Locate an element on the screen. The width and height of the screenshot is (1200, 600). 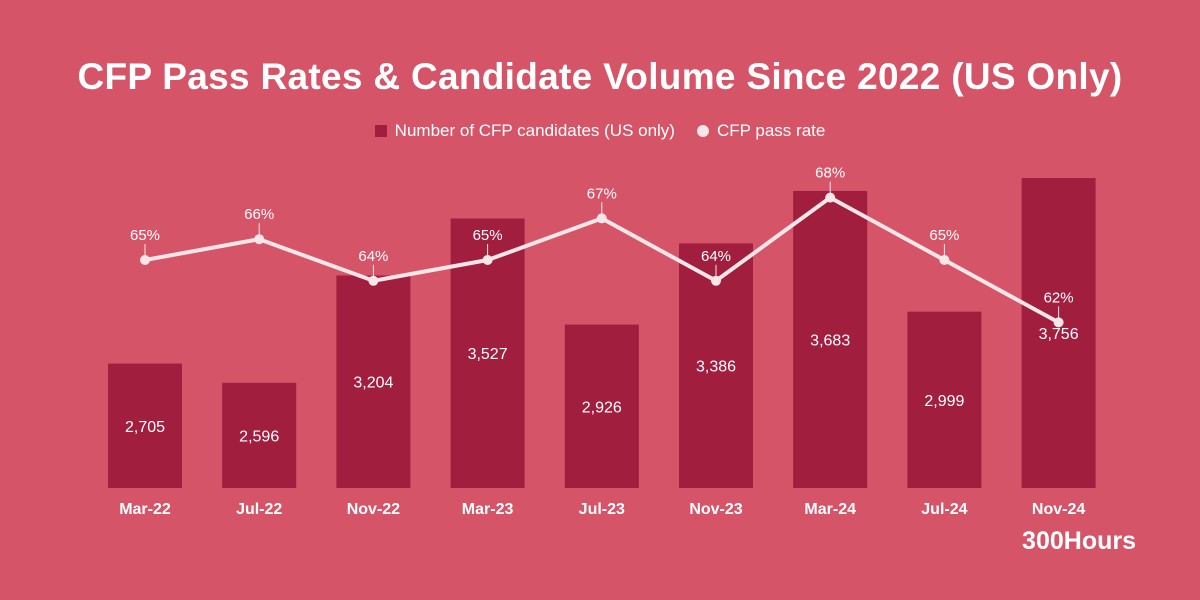
bar-value-label: 3,756 is located at coordinates (1059, 334).